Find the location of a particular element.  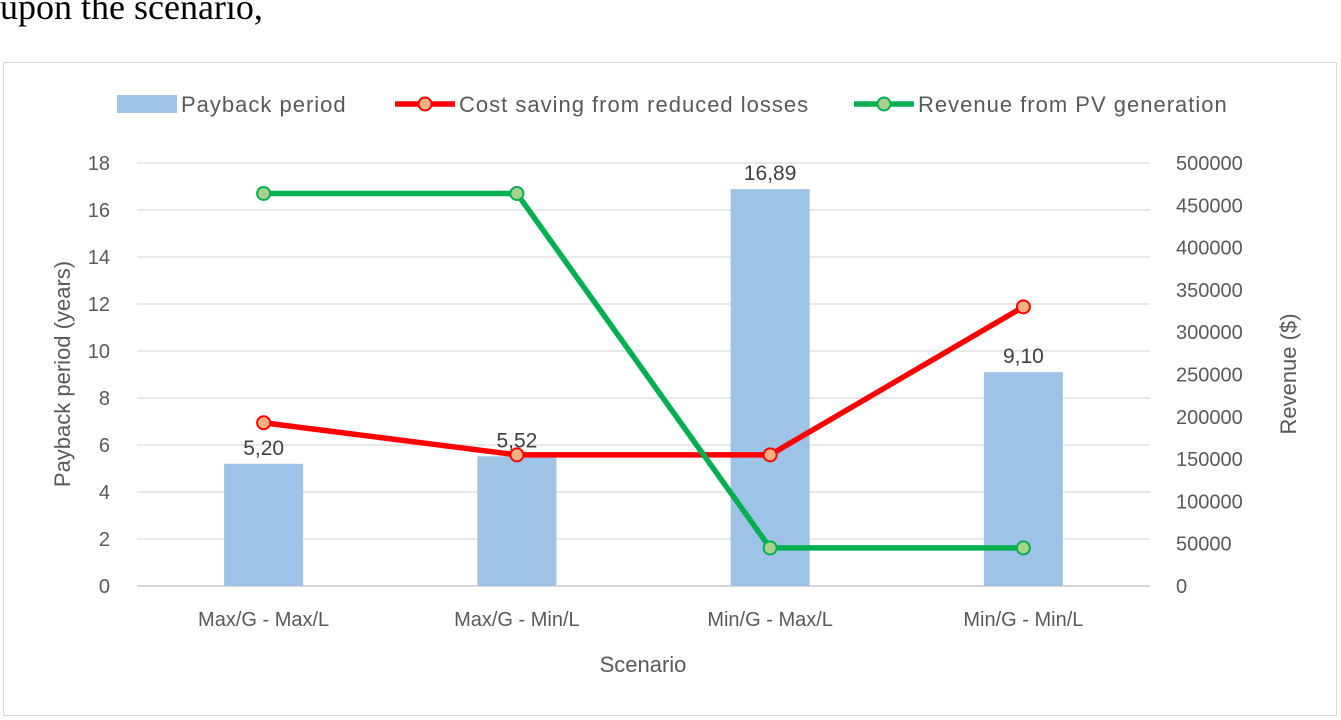

y-axis-title: Payback period (years) is located at coordinates (62, 374).